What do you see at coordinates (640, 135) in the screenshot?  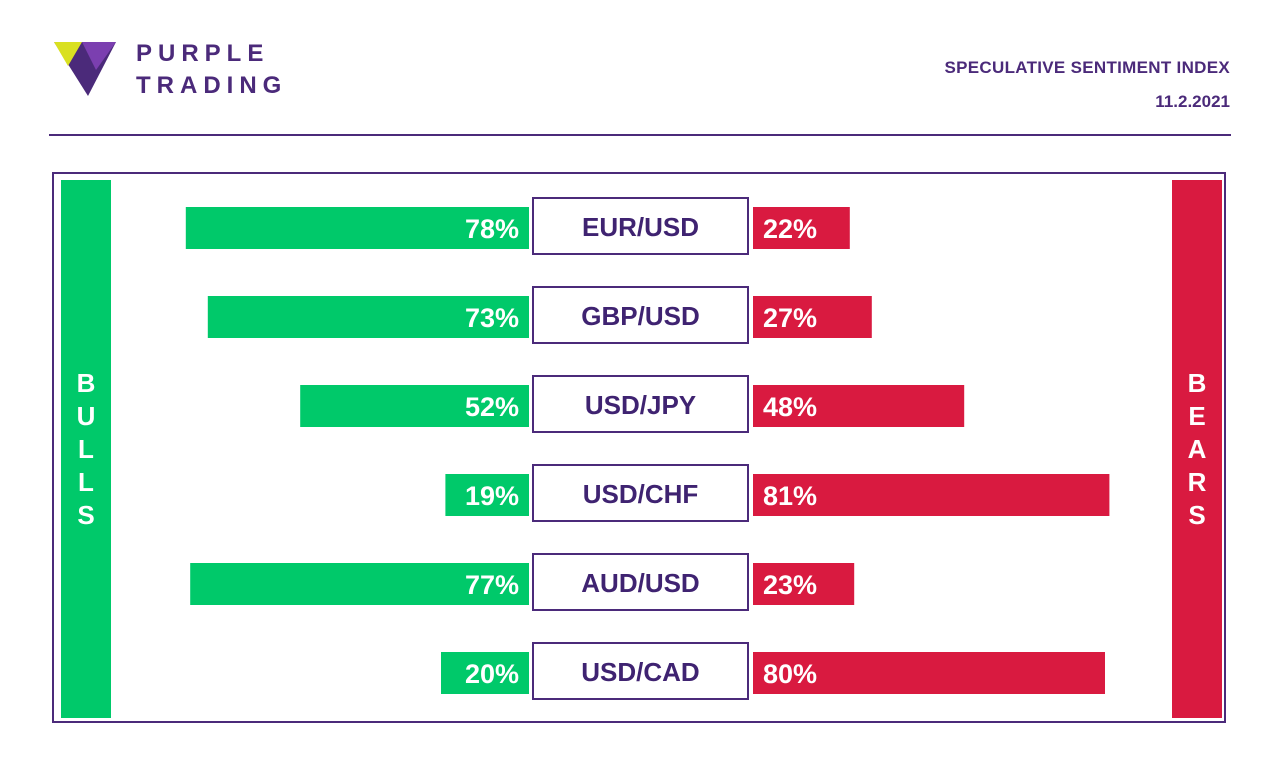 I see `header-divider` at bounding box center [640, 135].